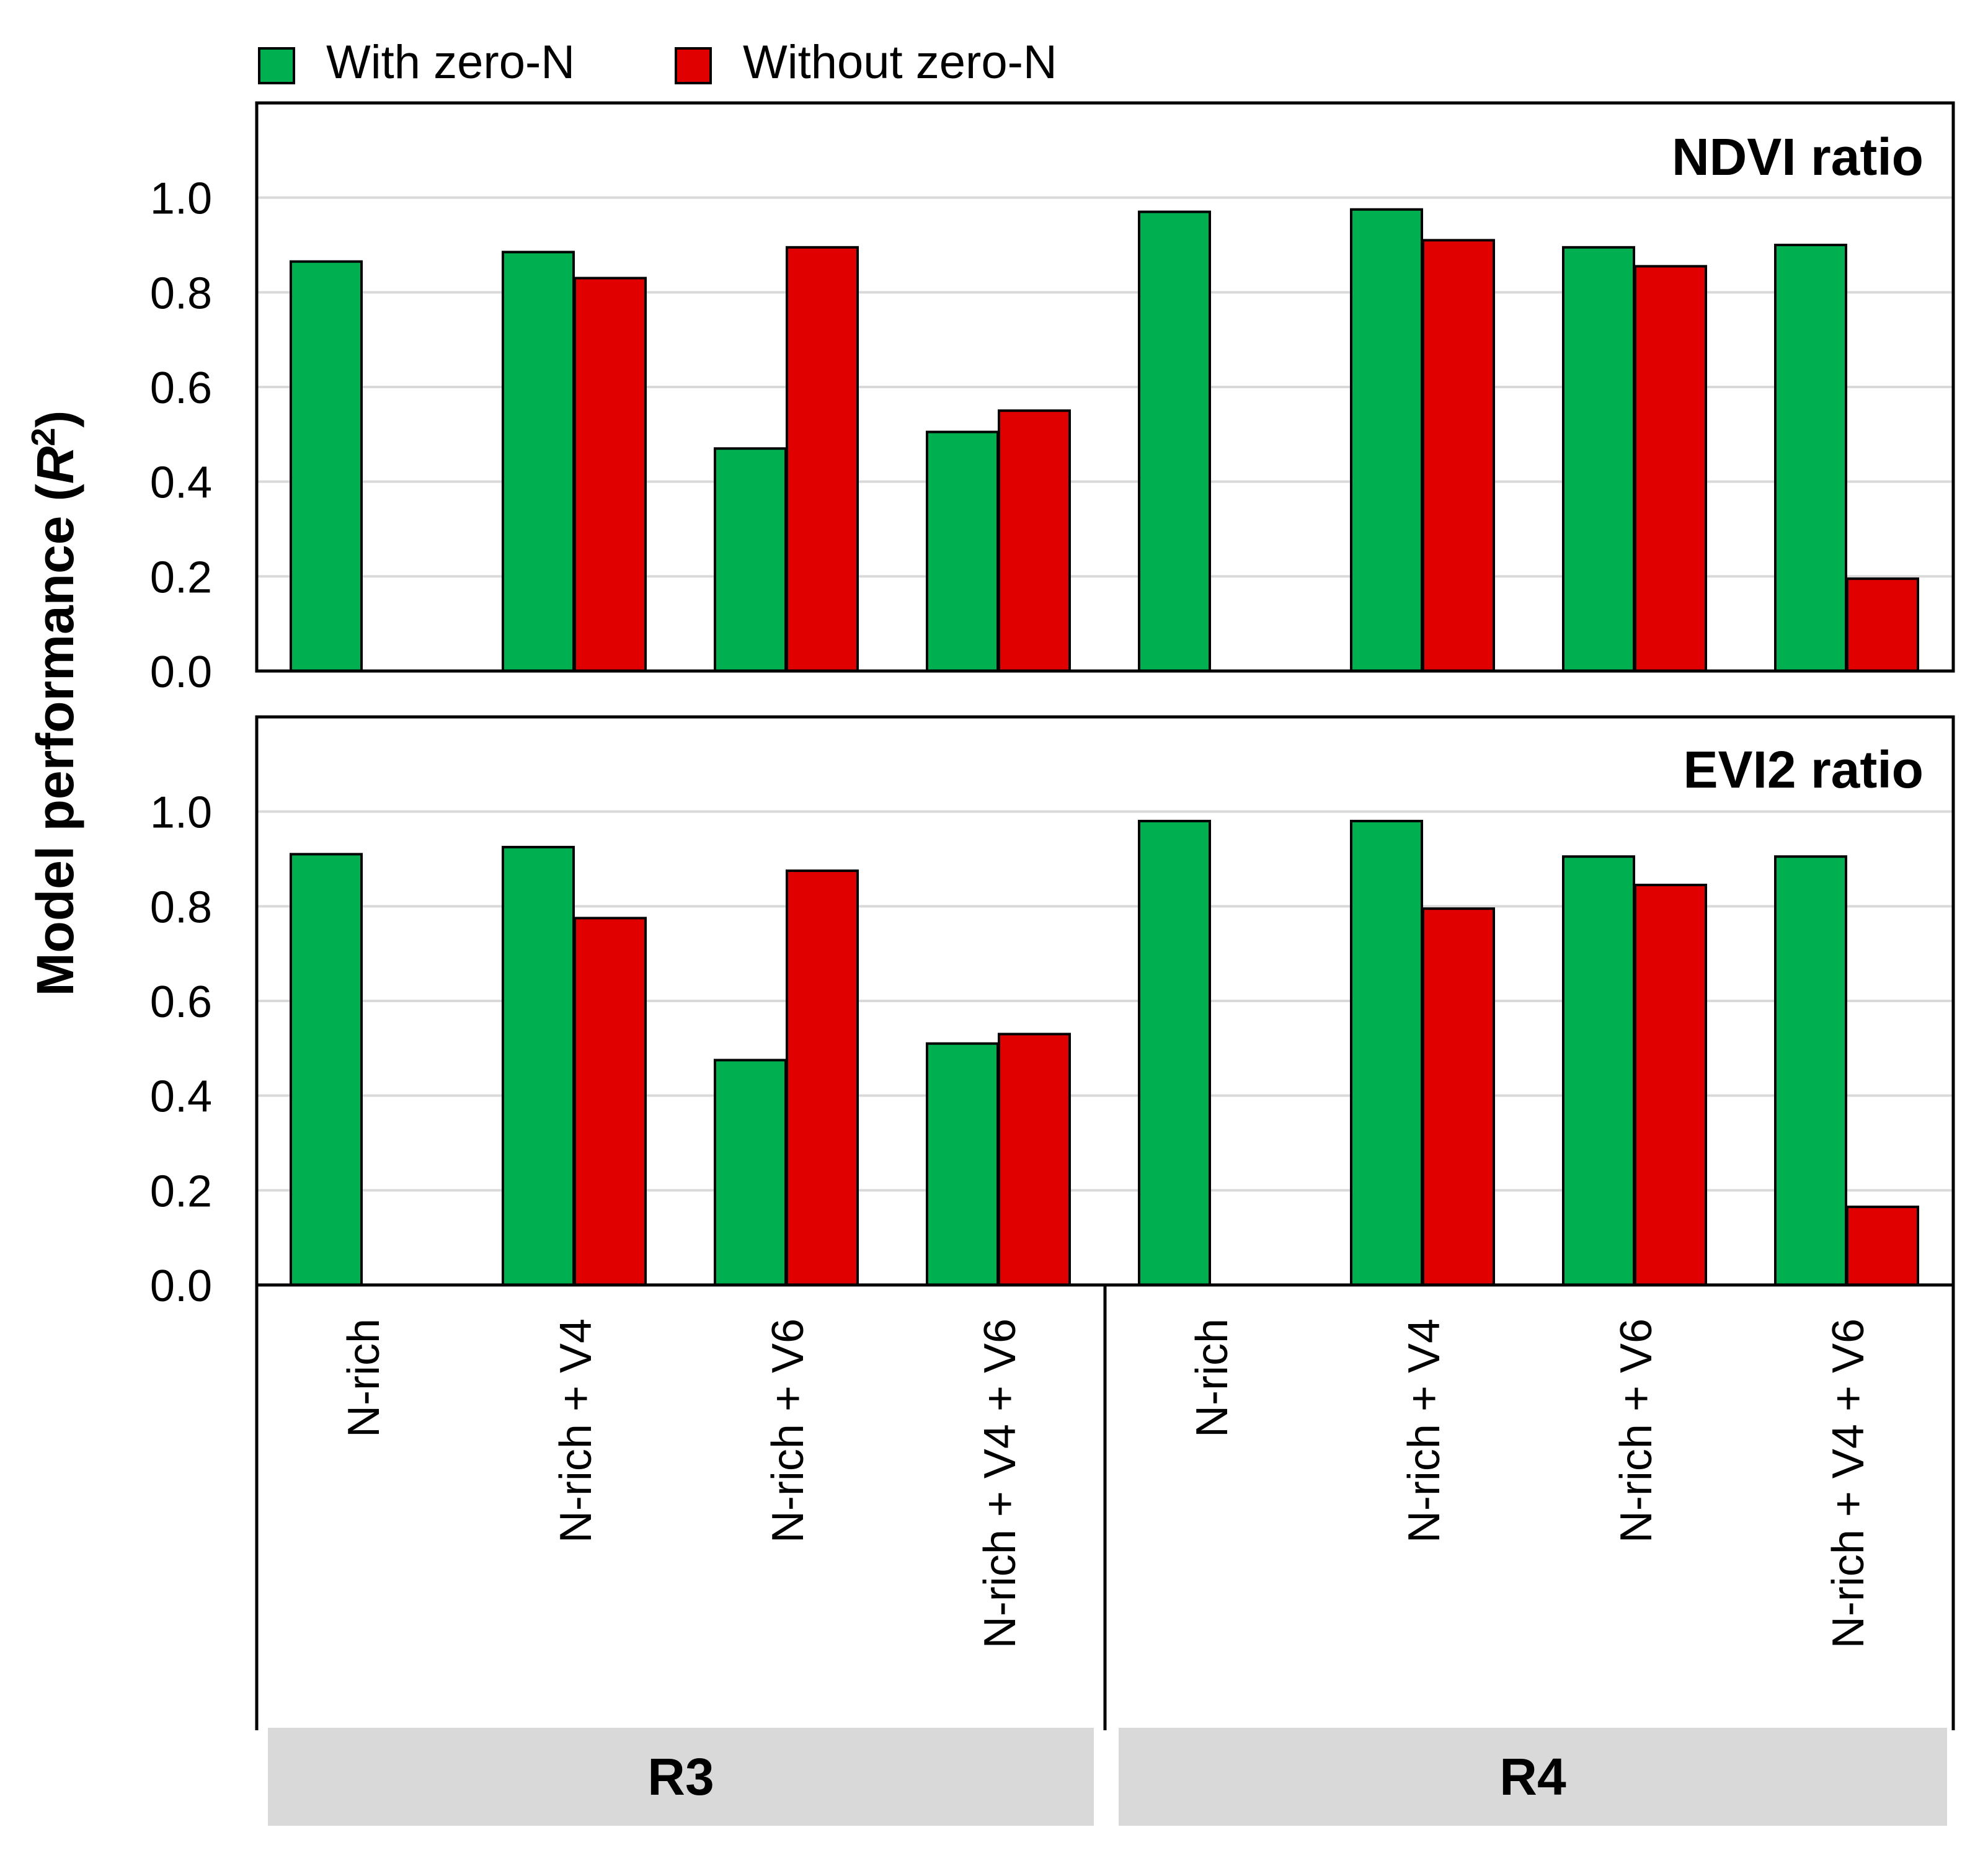  What do you see at coordinates (1798, 157) in the screenshot?
I see `panel-title-ndvi-ratio: NDVI ratio` at bounding box center [1798, 157].